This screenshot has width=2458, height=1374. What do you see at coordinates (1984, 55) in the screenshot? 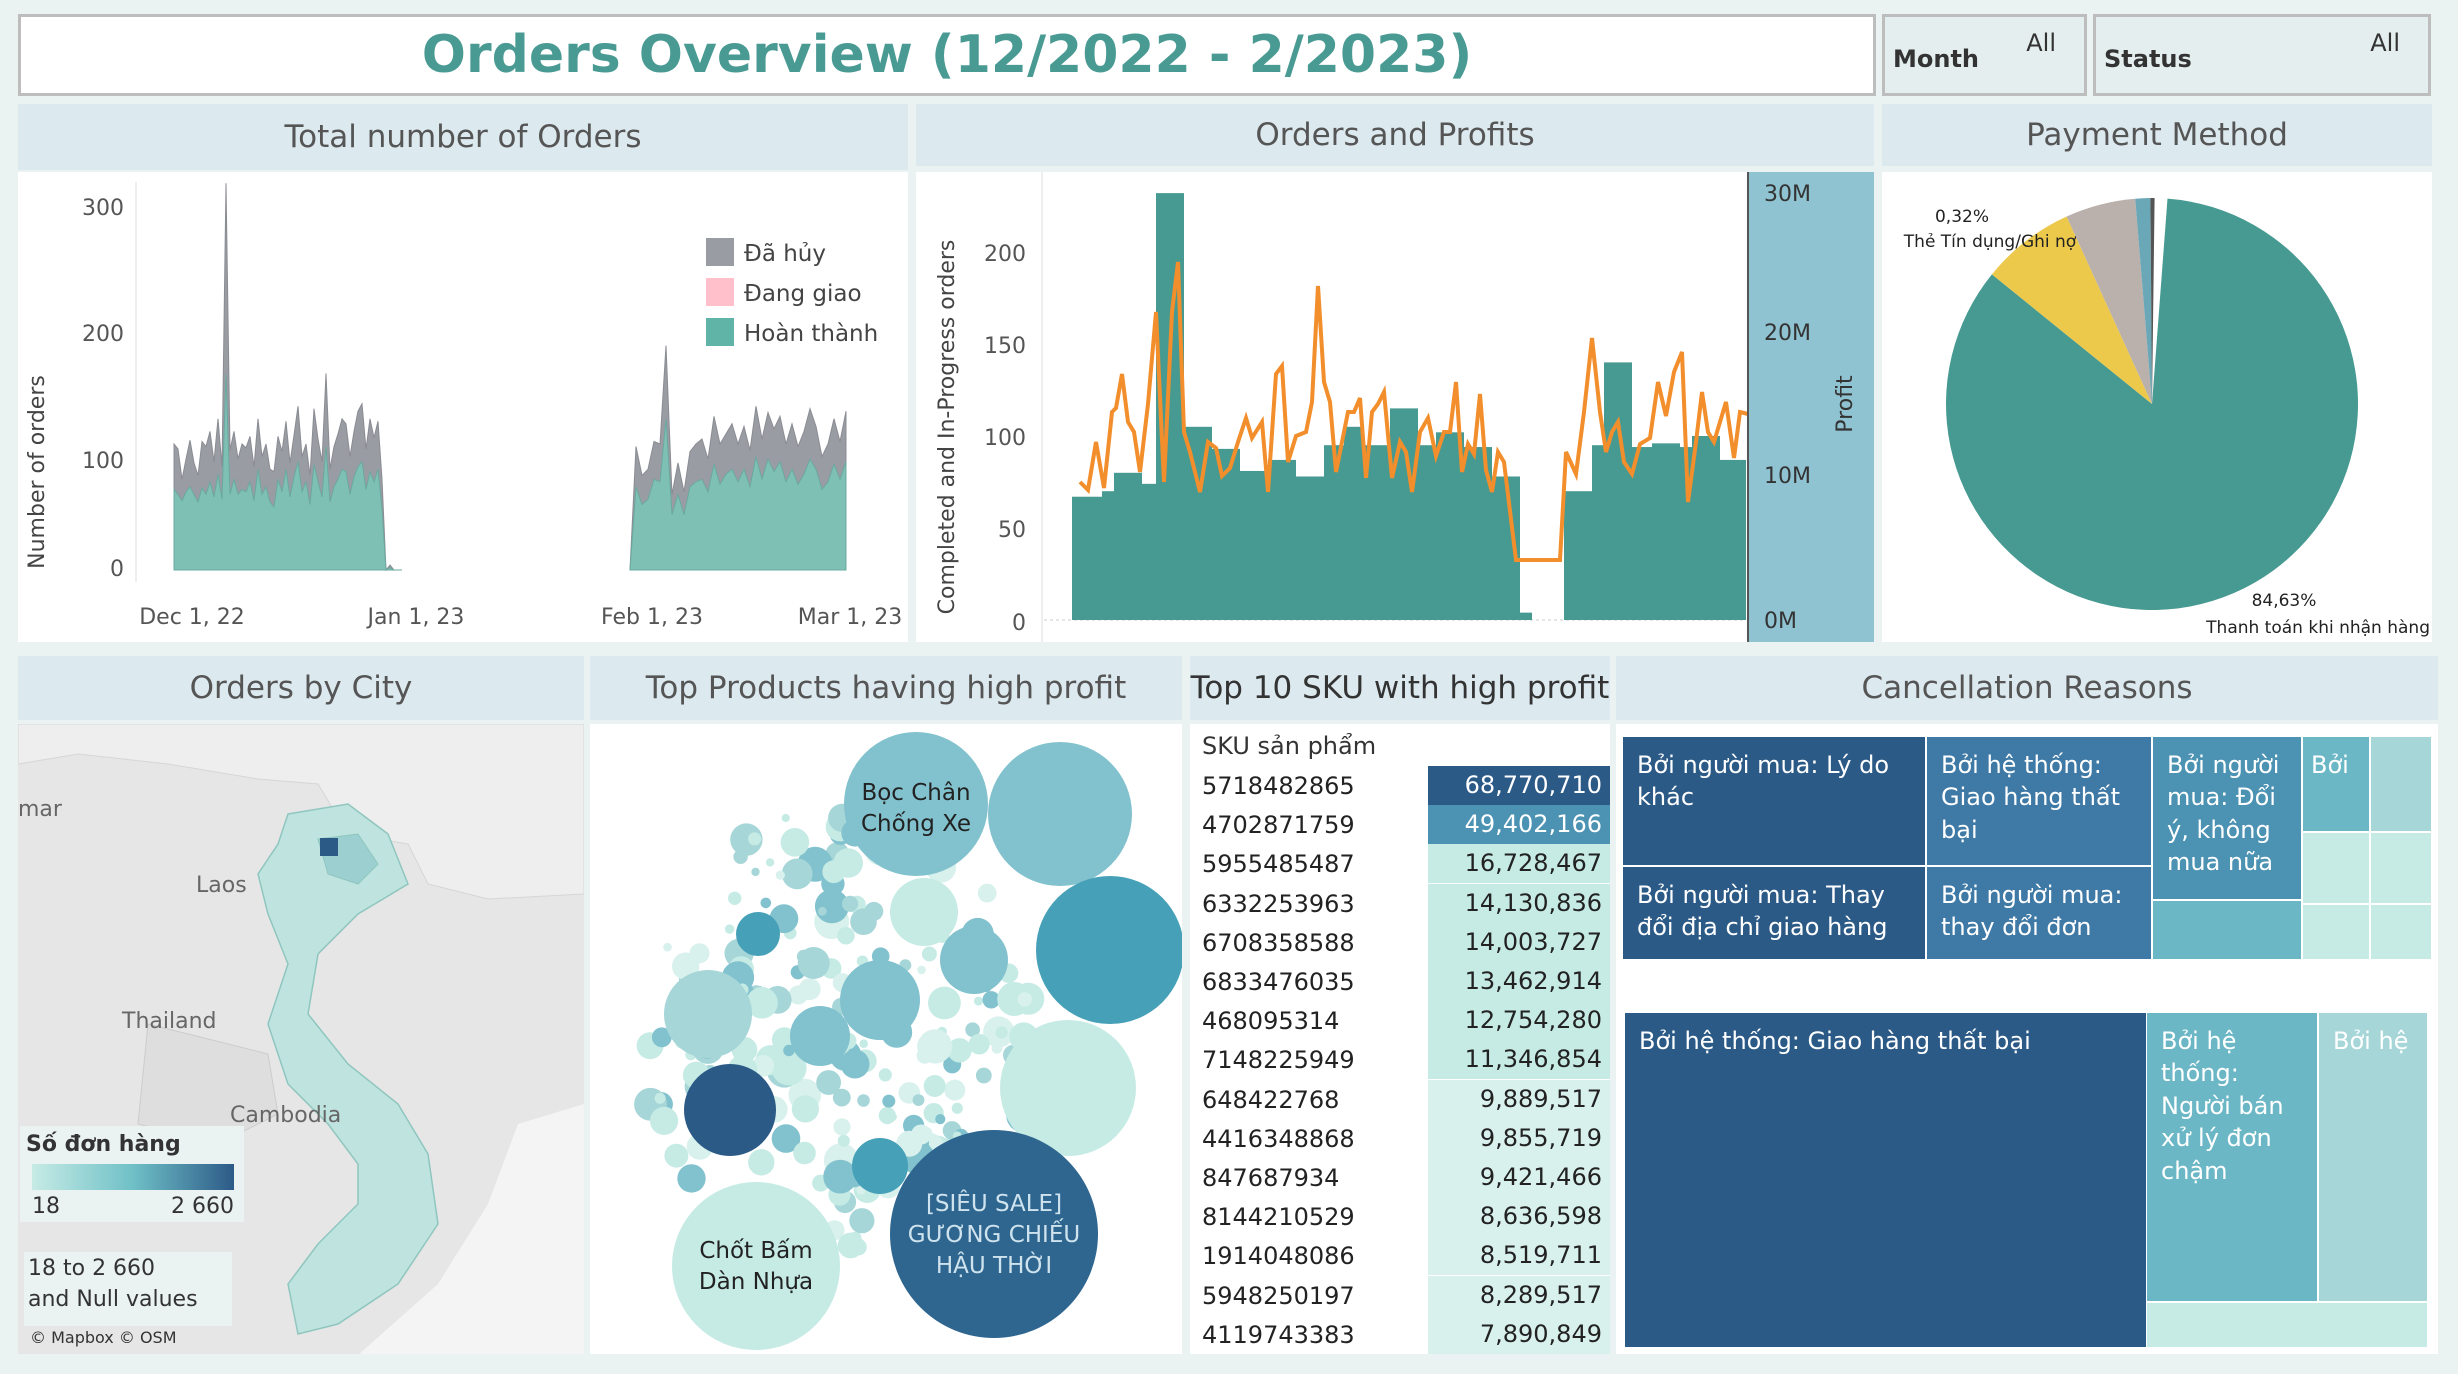
I see `month-filter: Month All` at bounding box center [1984, 55].